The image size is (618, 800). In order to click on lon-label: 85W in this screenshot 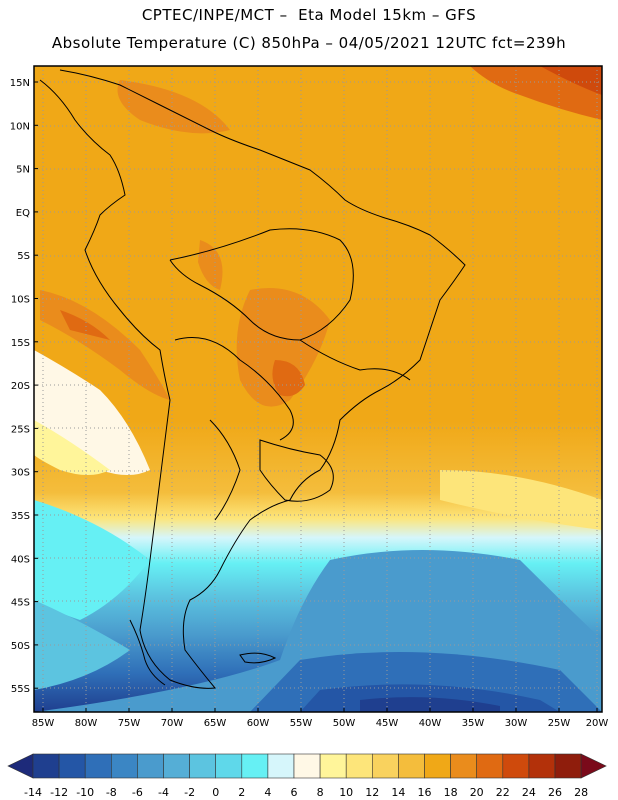, I will do `click(43, 723)`.